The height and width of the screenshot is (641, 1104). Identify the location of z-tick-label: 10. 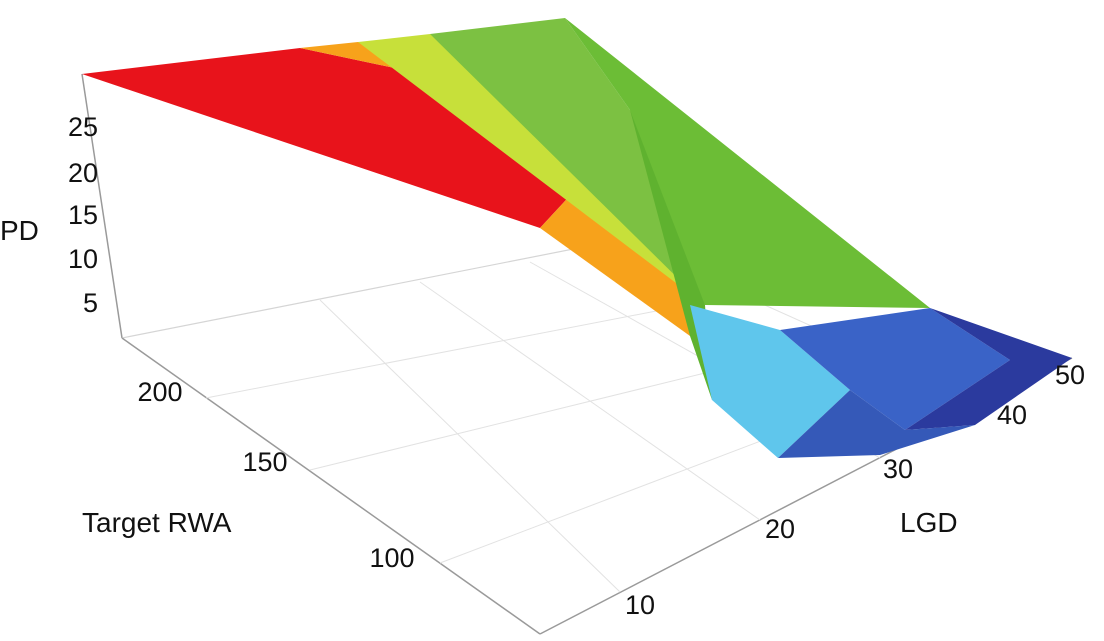
(83, 259).